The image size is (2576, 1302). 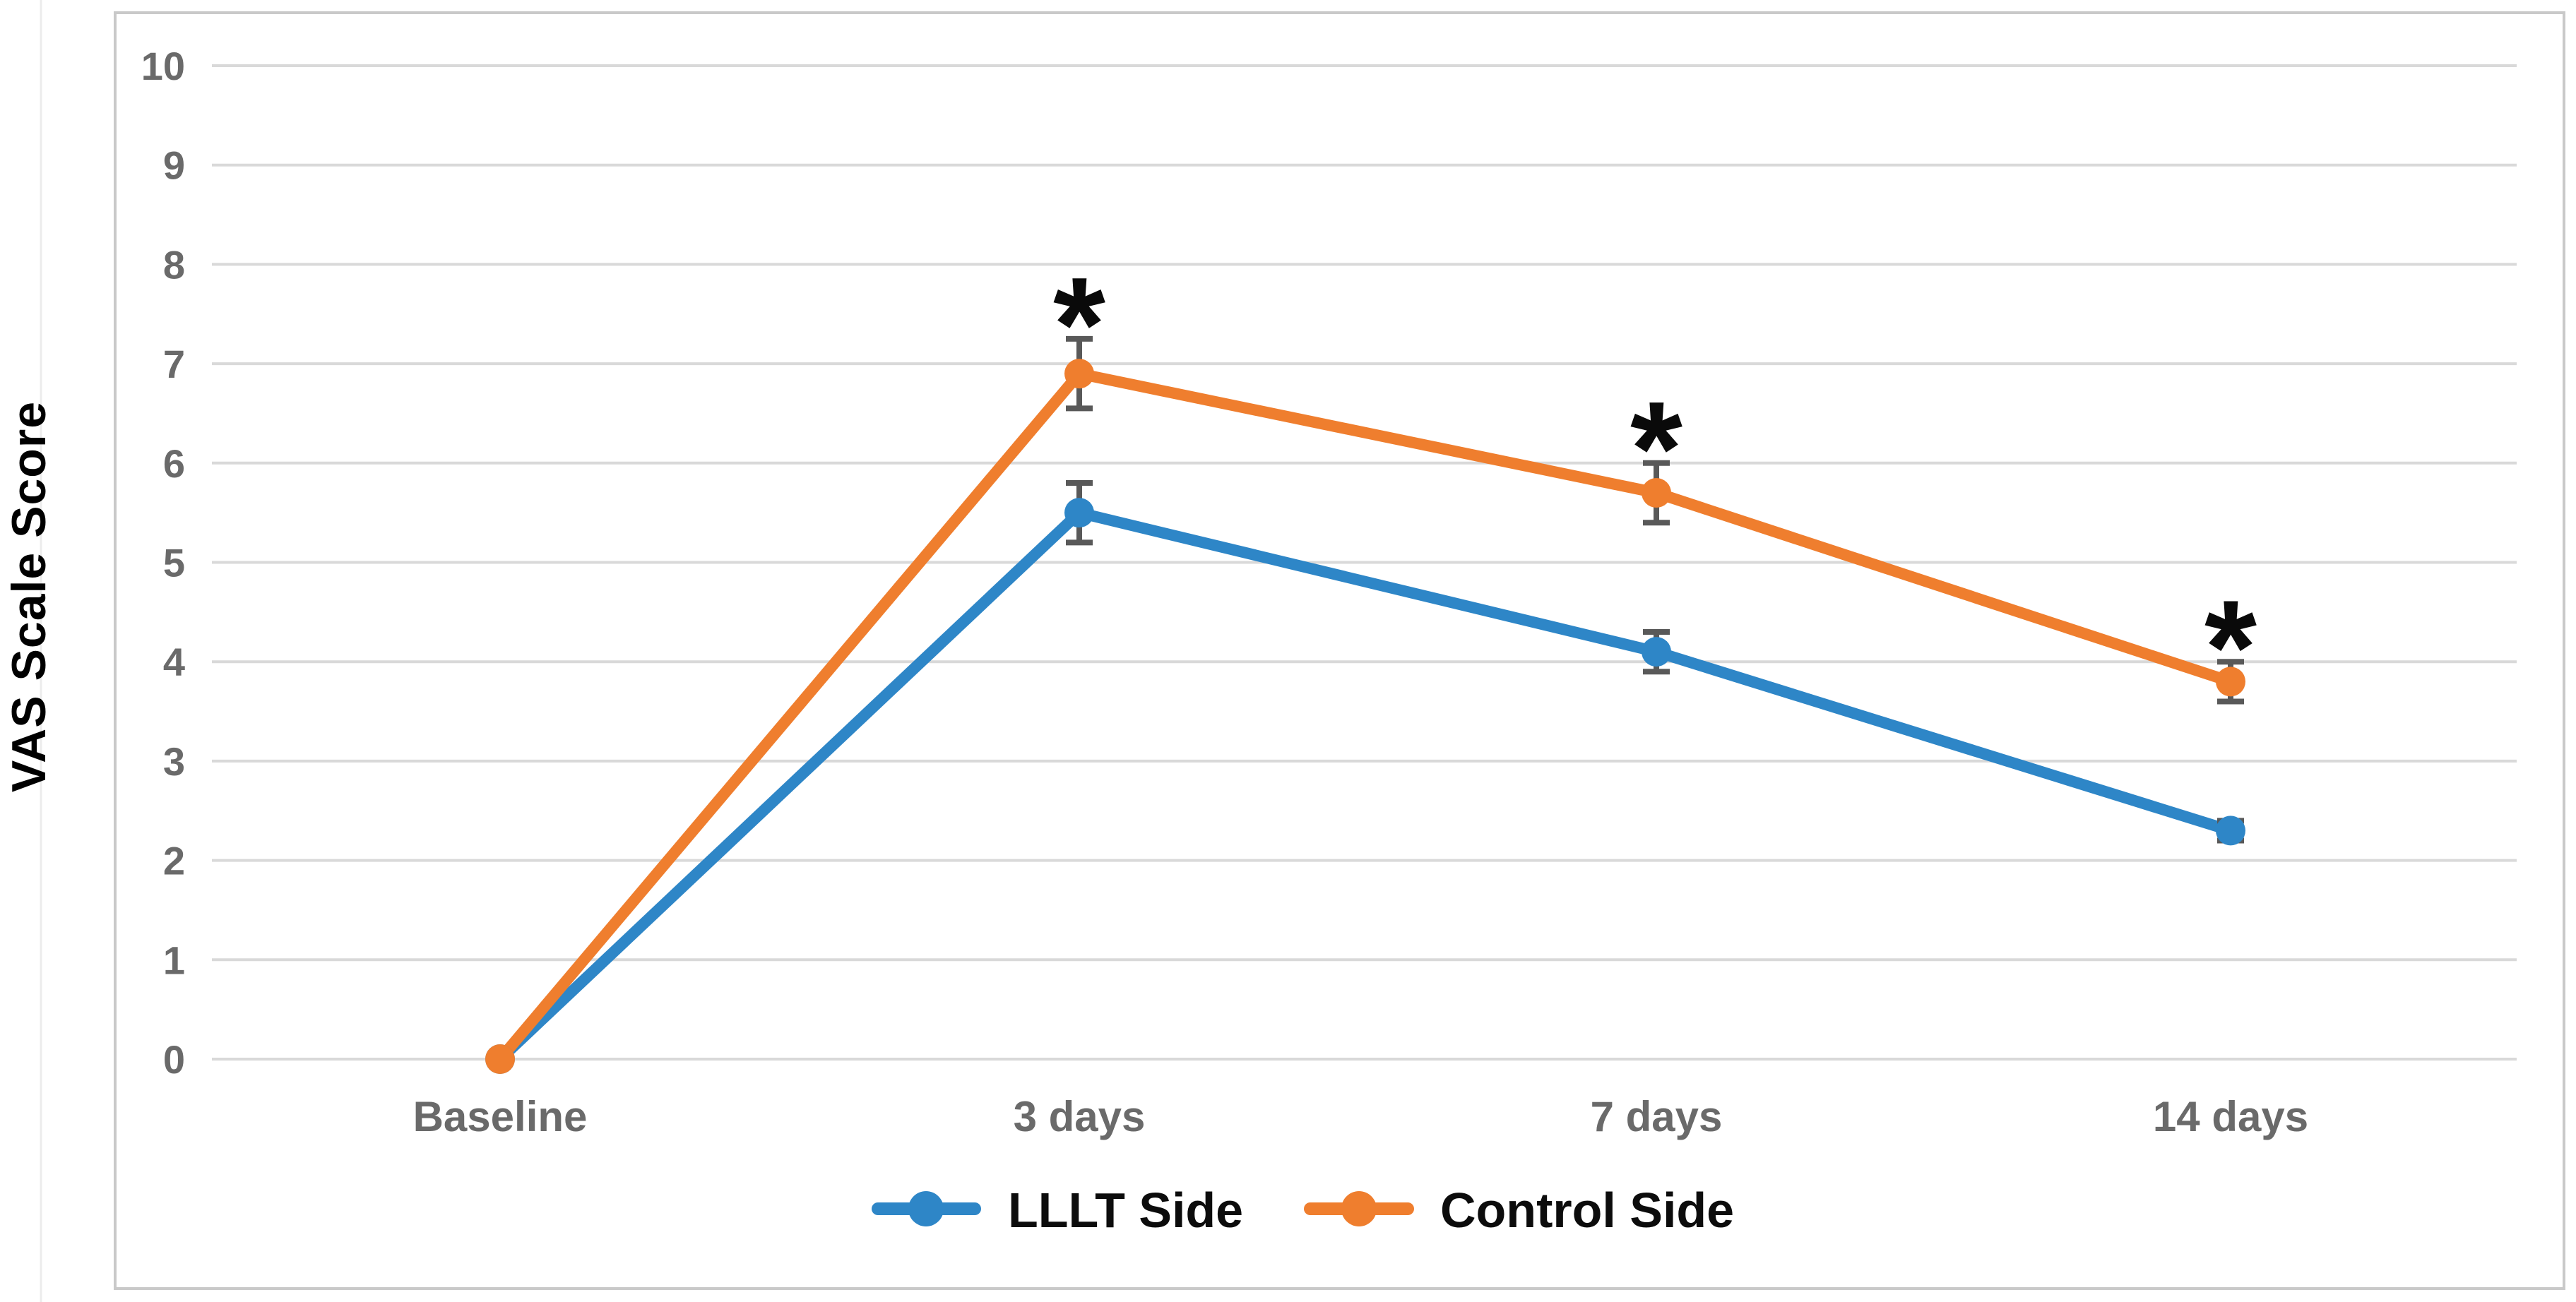 What do you see at coordinates (174, 165) in the screenshot?
I see `y-tick-label-9: 9` at bounding box center [174, 165].